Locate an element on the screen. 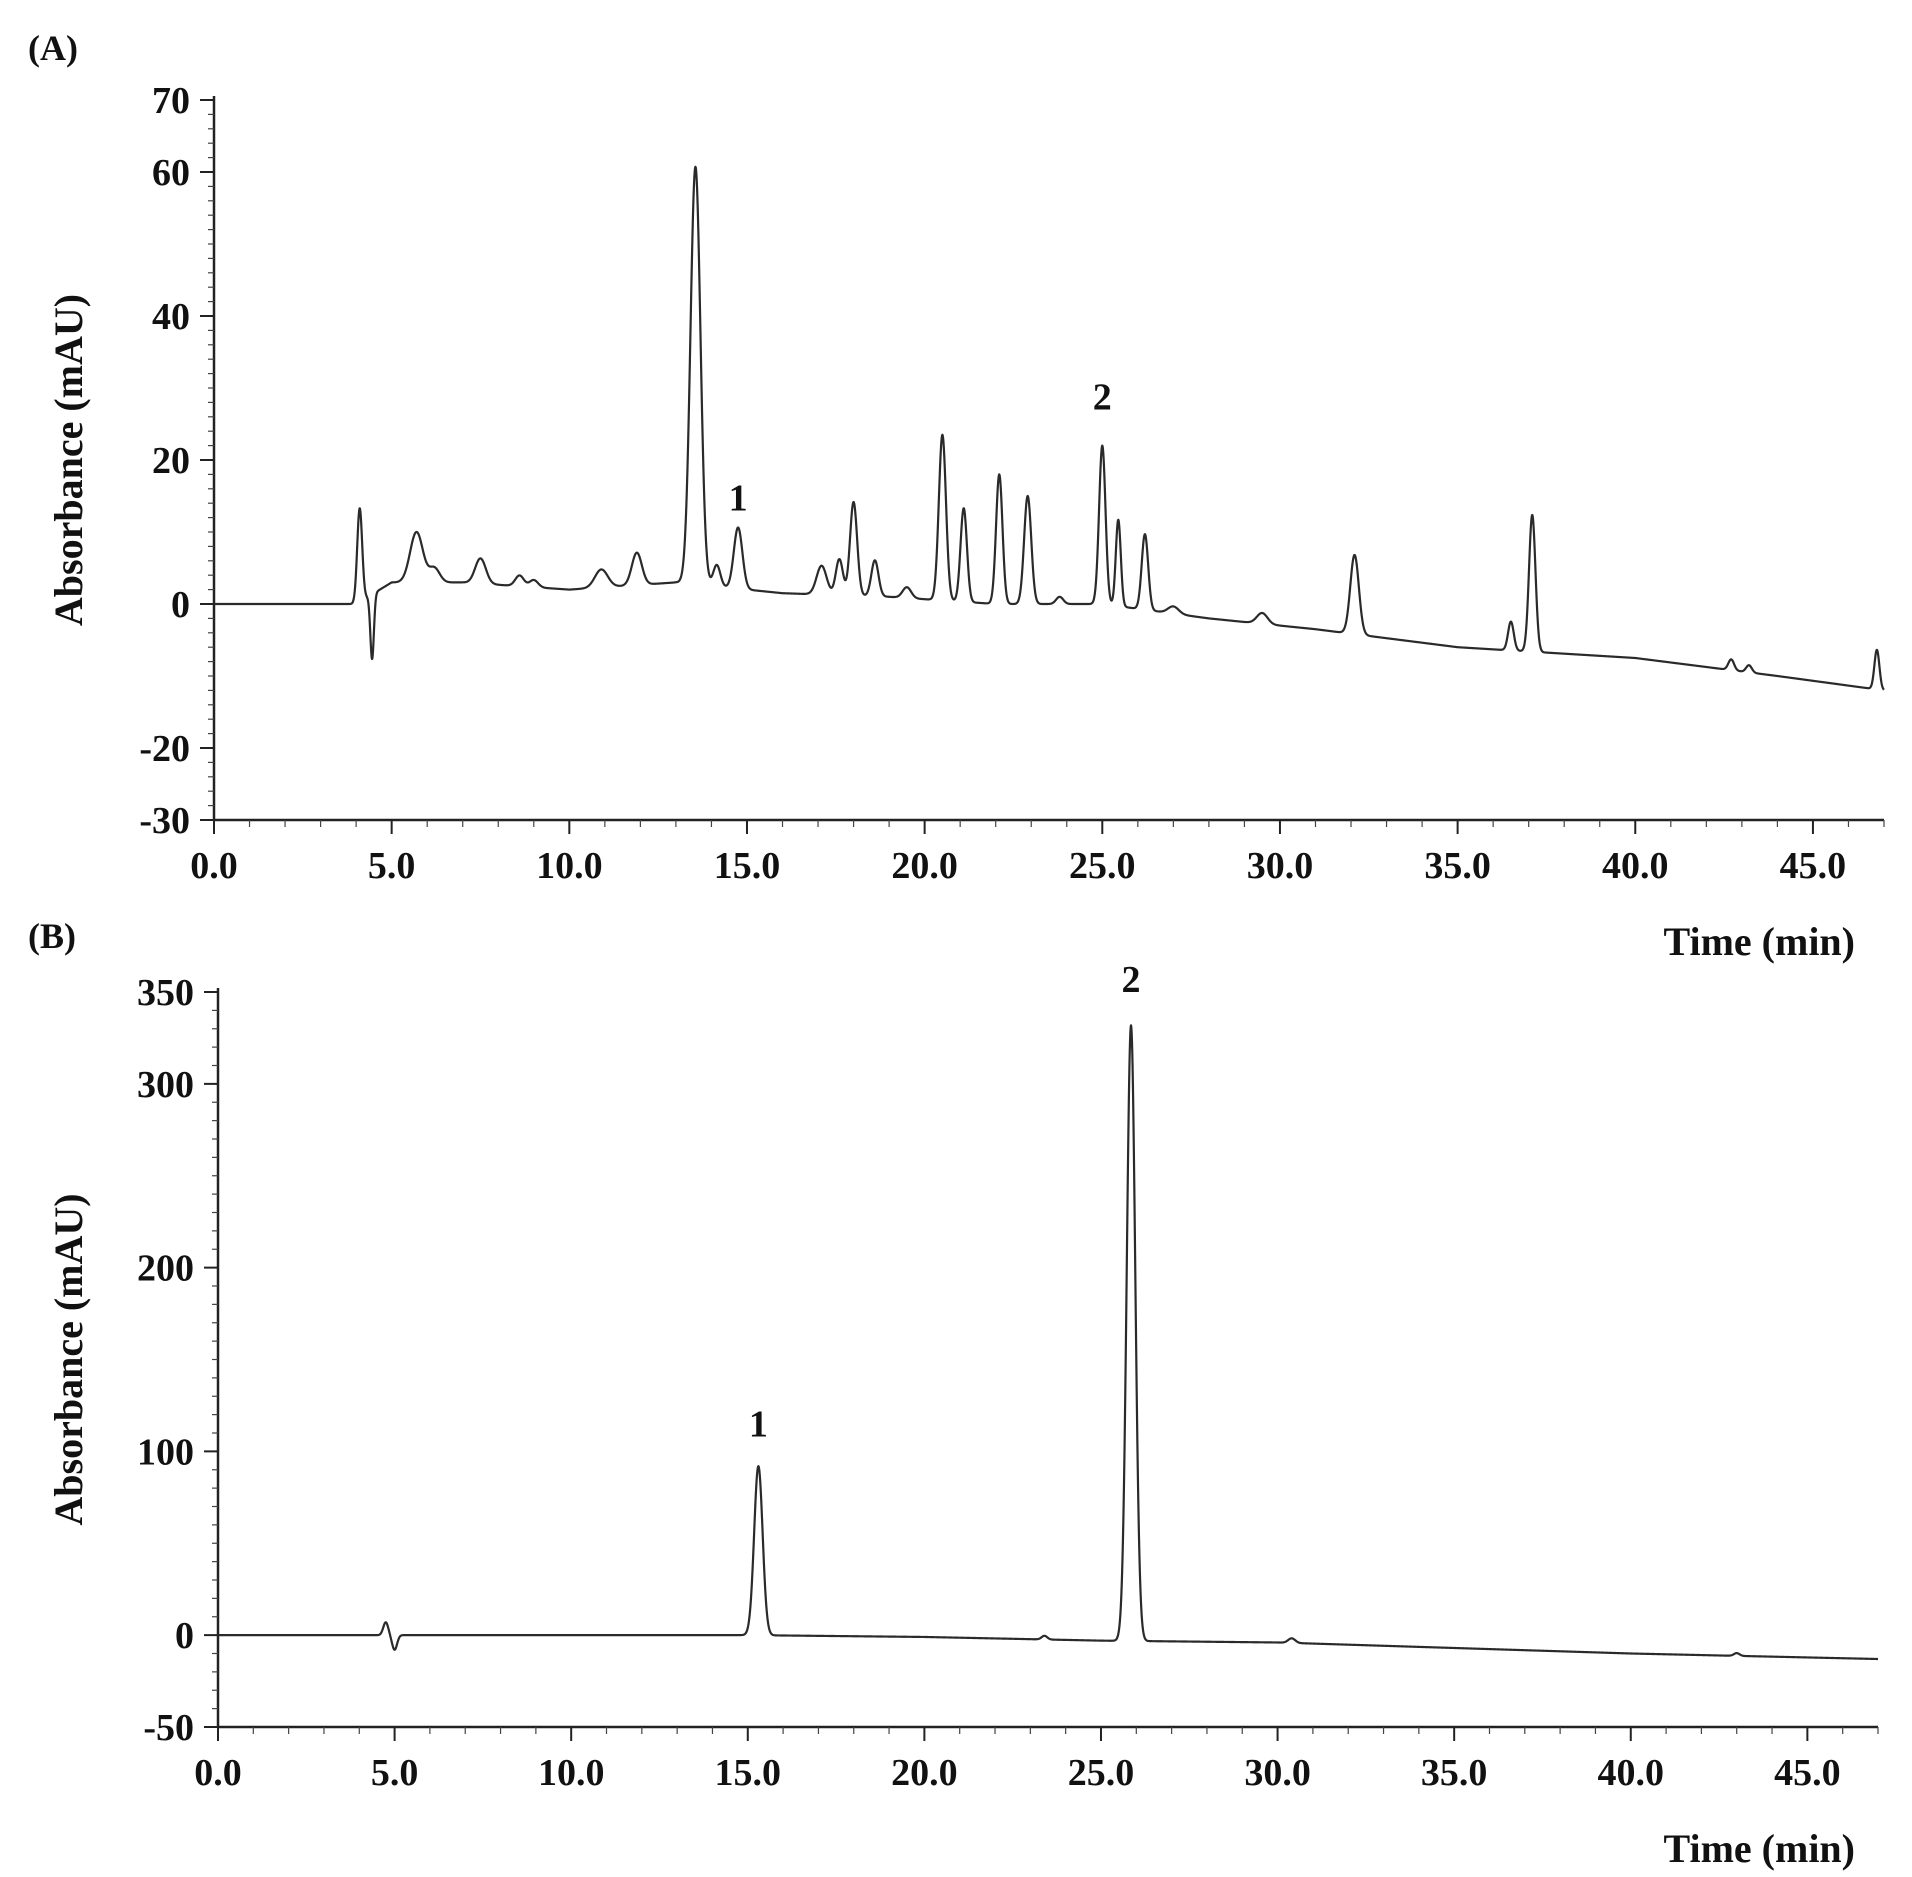  panel-label-b: (B) is located at coordinates (52, 936).